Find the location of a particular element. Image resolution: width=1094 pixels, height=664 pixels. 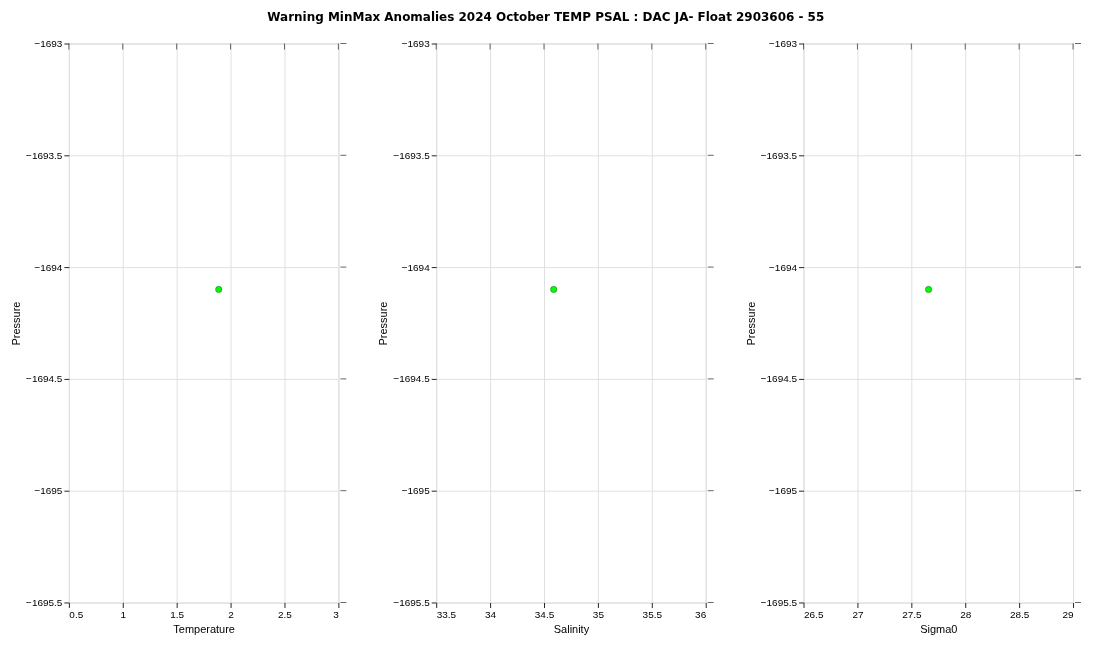

x-tick-label: 1 is located at coordinates (123, 614).